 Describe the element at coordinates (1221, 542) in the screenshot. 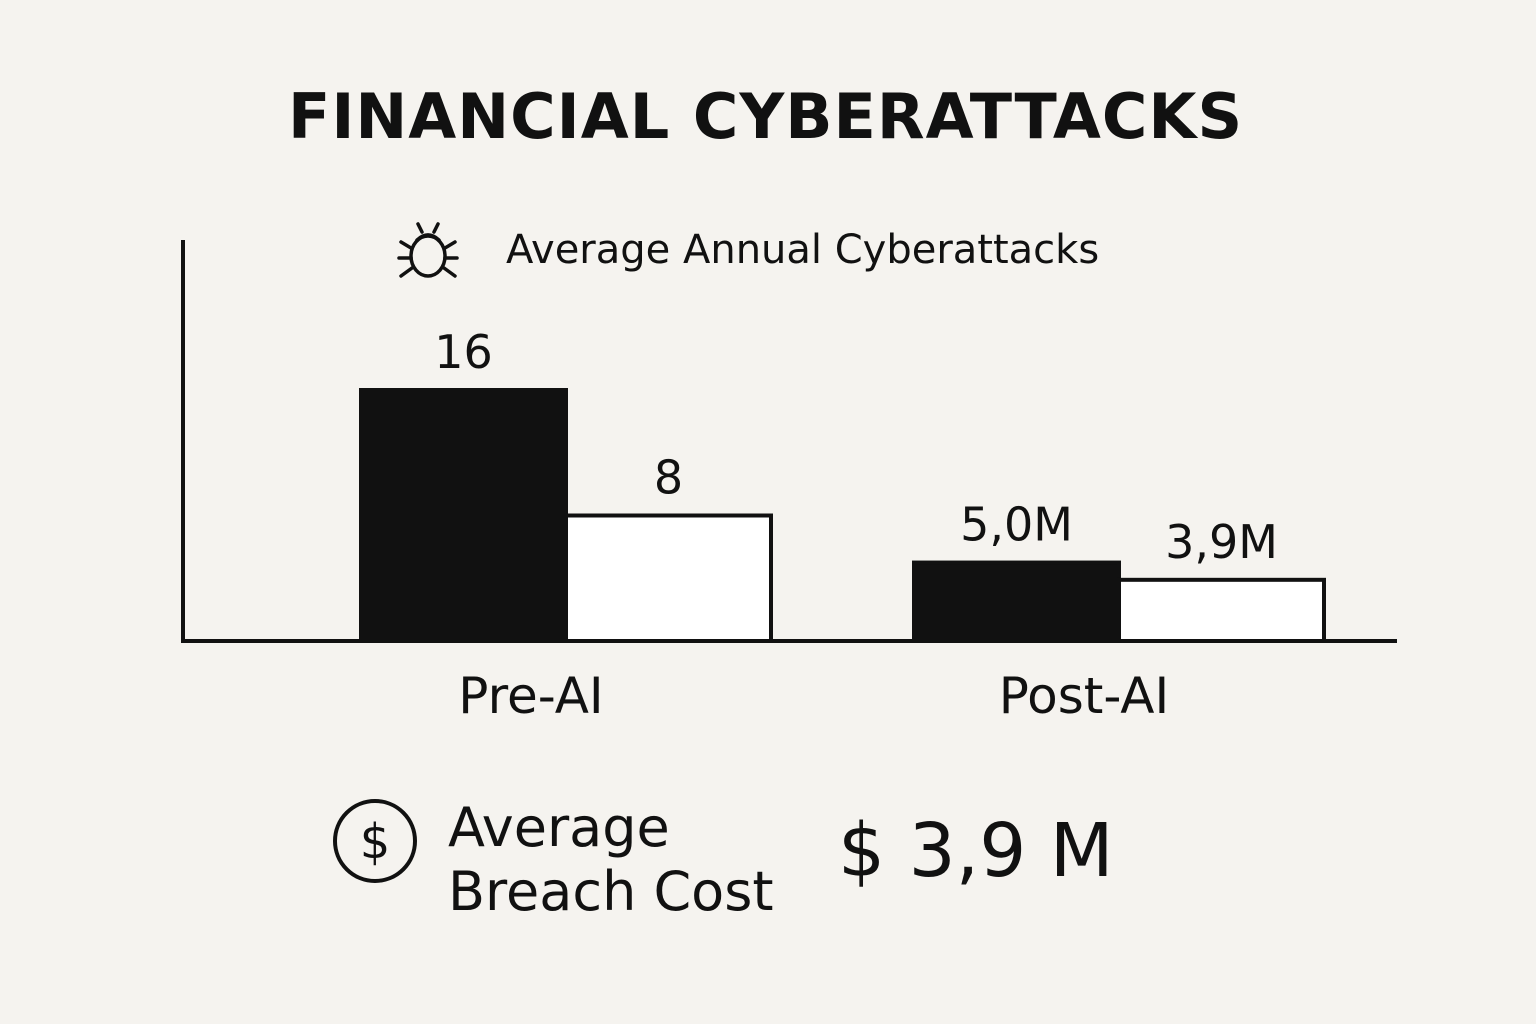

I see `data-label-post-ai-2: 3,9M` at that location.